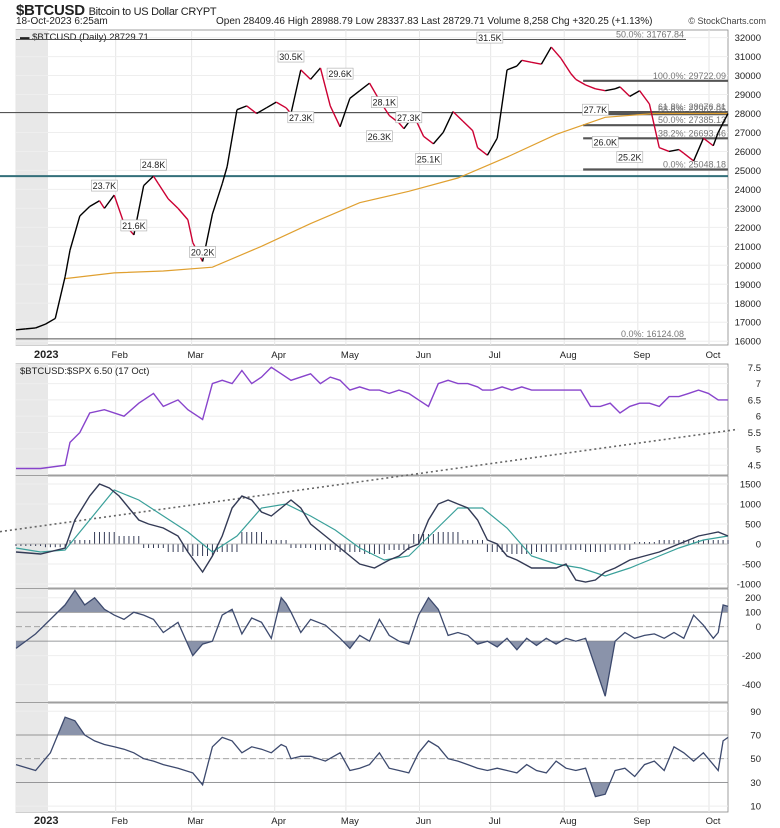  I want to click on x-tick-label: Aug, so click(568, 821).